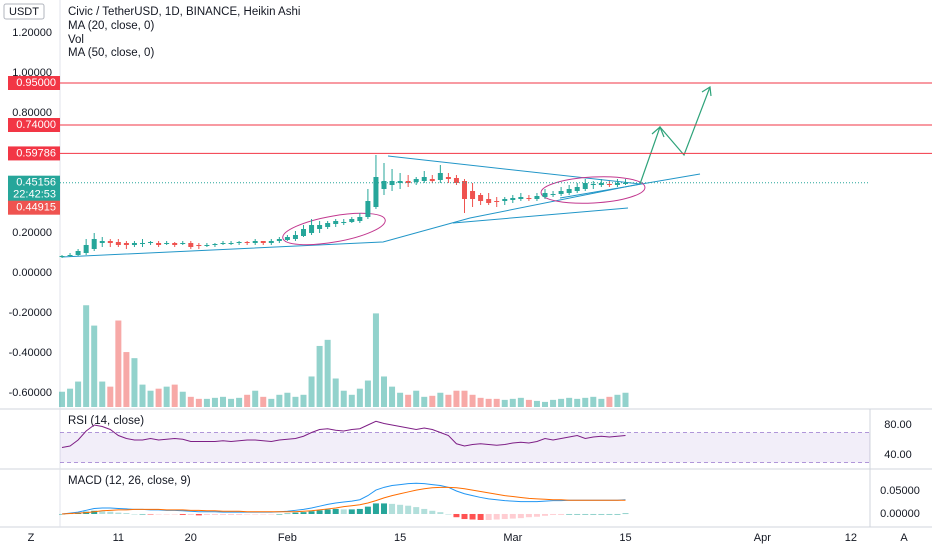 The image size is (932, 550). Describe the element at coordinates (540, 215) in the screenshot. I see `trend-line` at that location.